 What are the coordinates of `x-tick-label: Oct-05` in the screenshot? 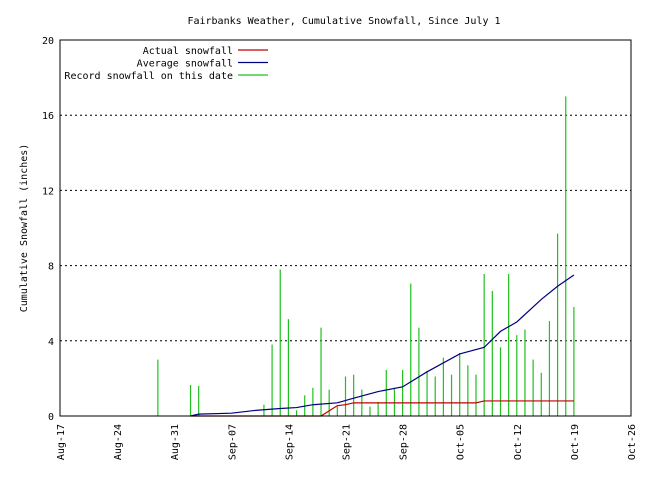 It's located at (461, 442).